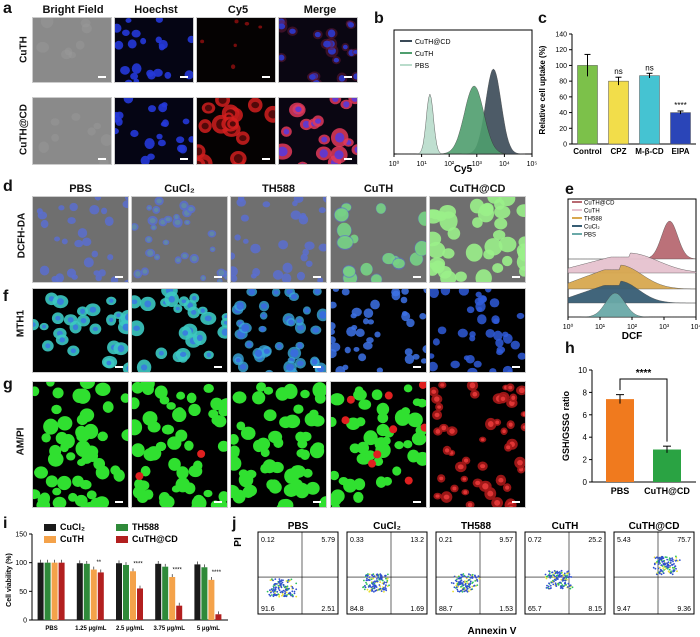 This screenshot has width=700, height=637. Describe the element at coordinates (178, 570) in the screenshot. I see `panel-i-annotation-3: ****` at that location.